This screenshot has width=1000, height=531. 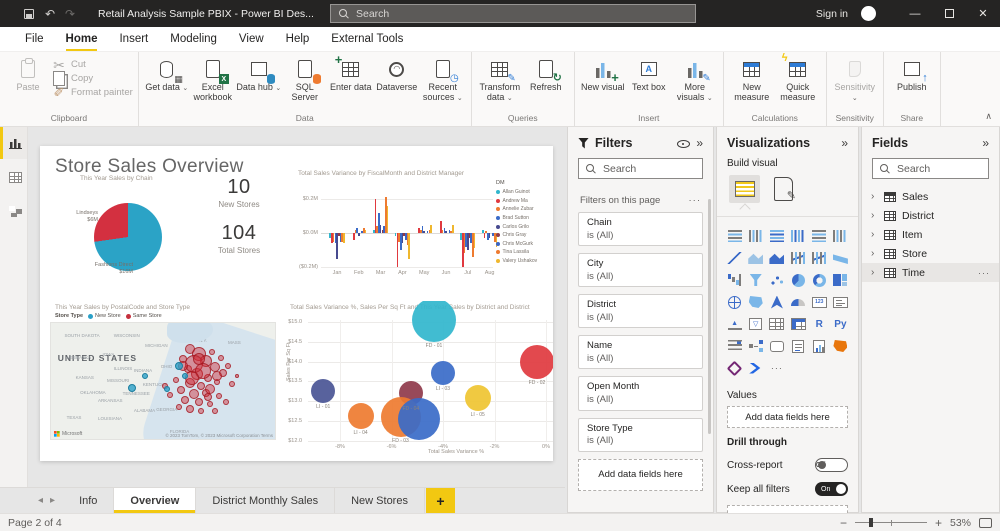 I want to click on menu-item-external-tools: External Tools, so click(x=367, y=39).